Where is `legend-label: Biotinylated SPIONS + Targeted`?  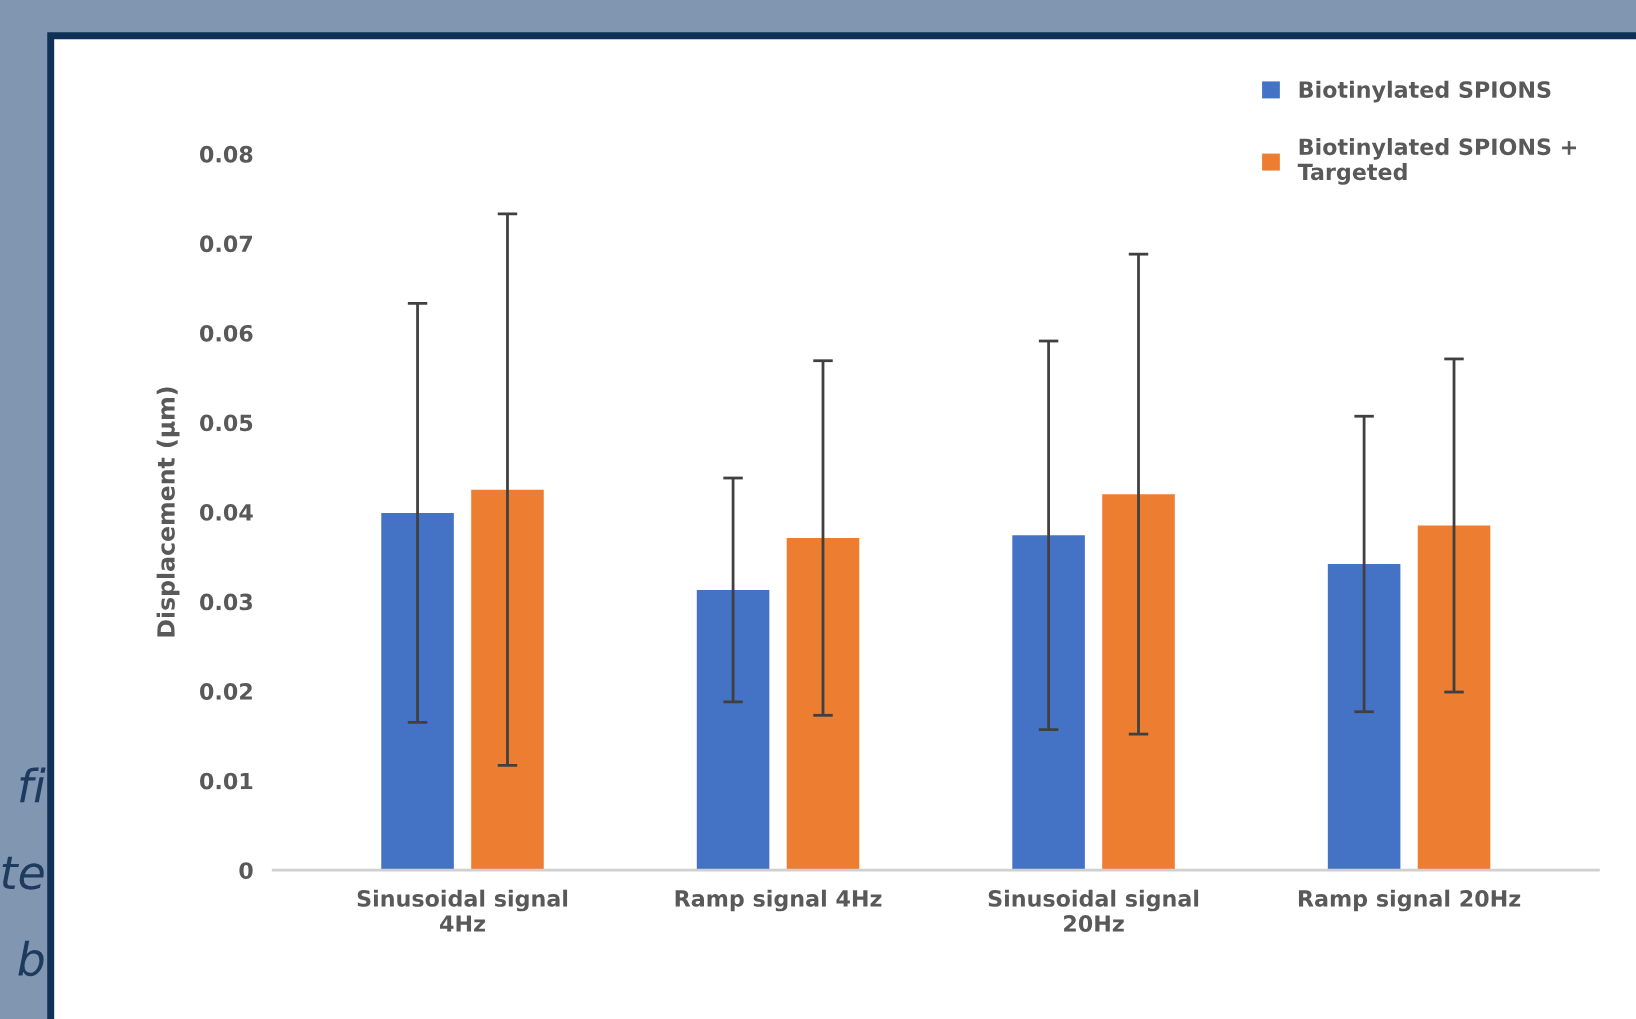
legend-label: Biotinylated SPIONS + Targeted is located at coordinates (1437, 161).